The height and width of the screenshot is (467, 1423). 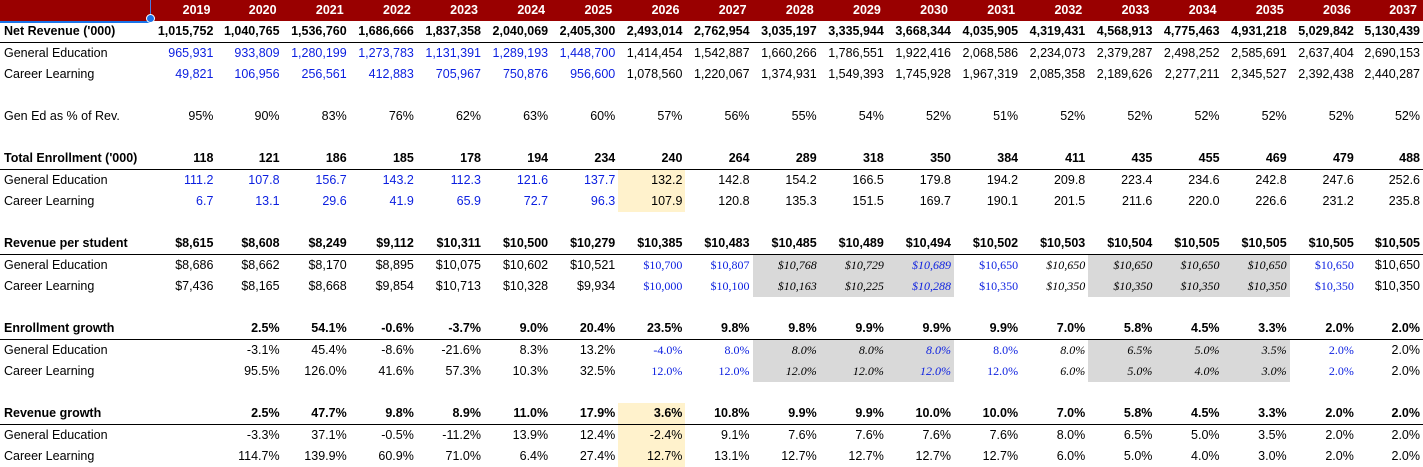 What do you see at coordinates (719, 159) in the screenshot?
I see `value-cell: 264` at bounding box center [719, 159].